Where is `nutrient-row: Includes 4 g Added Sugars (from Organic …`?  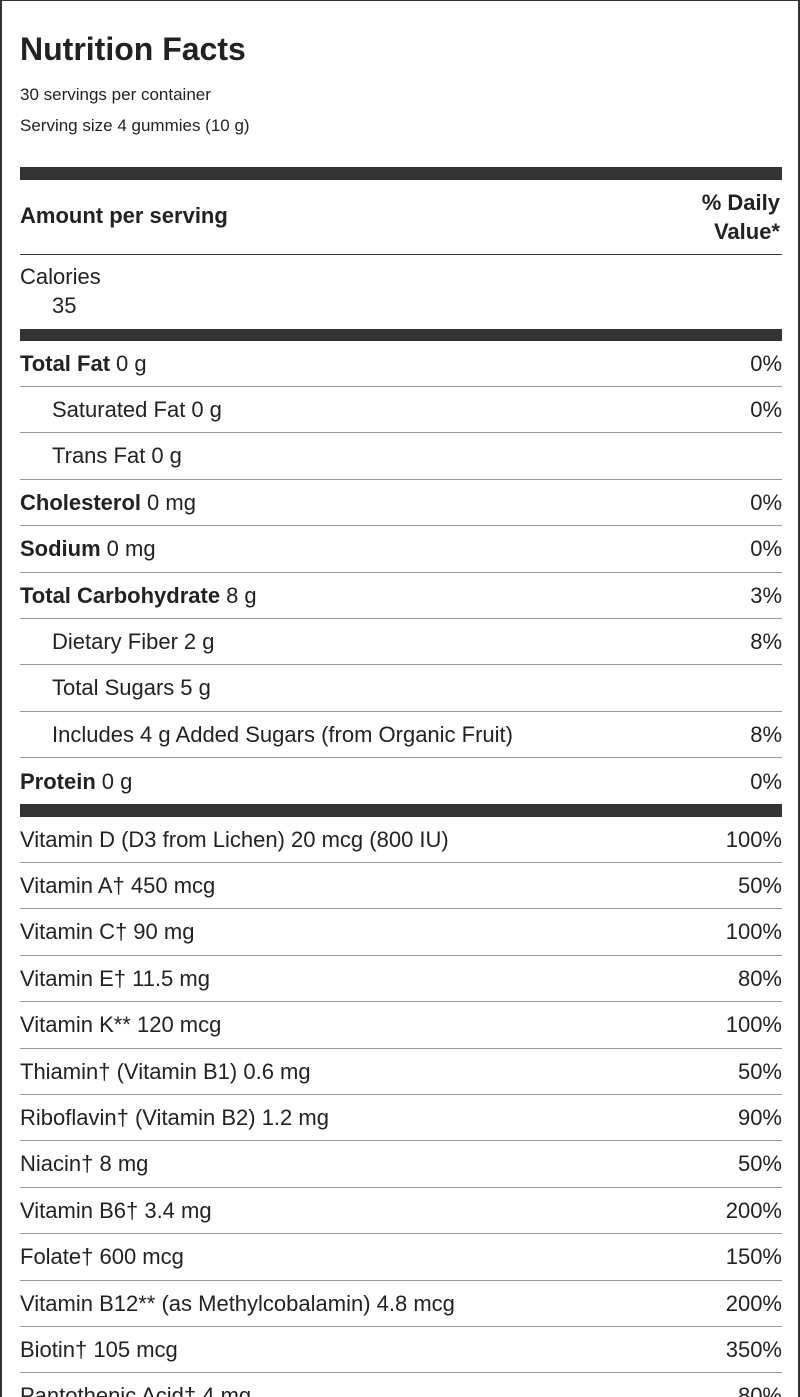 nutrient-row: Includes 4 g Added Sugars (from Organic … is located at coordinates (401, 735).